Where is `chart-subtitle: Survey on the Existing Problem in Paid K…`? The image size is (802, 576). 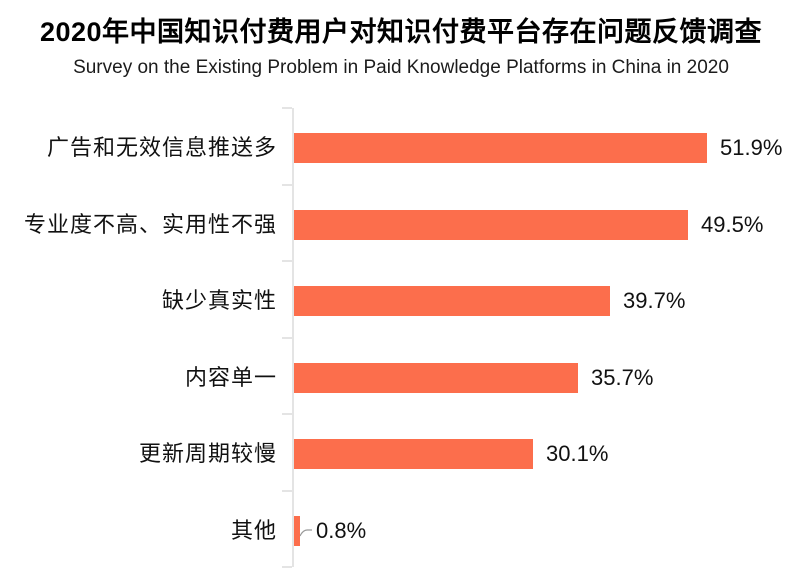 chart-subtitle: Survey on the Existing Problem in Paid K… is located at coordinates (401, 67).